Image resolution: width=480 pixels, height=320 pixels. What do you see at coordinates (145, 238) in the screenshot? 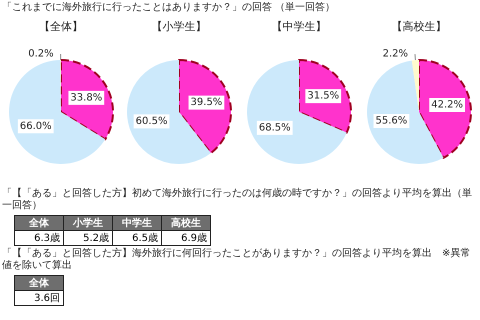
I see `text: 6.5歳` at bounding box center [145, 238].